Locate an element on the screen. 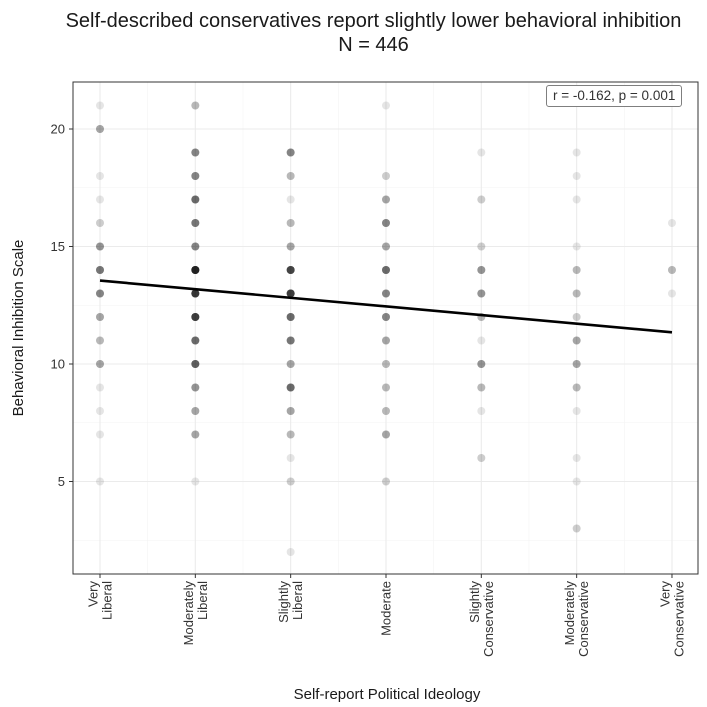 This screenshot has width=707, height=707. y-axis: 5 10 15 20 is located at coordinates (62, 305).